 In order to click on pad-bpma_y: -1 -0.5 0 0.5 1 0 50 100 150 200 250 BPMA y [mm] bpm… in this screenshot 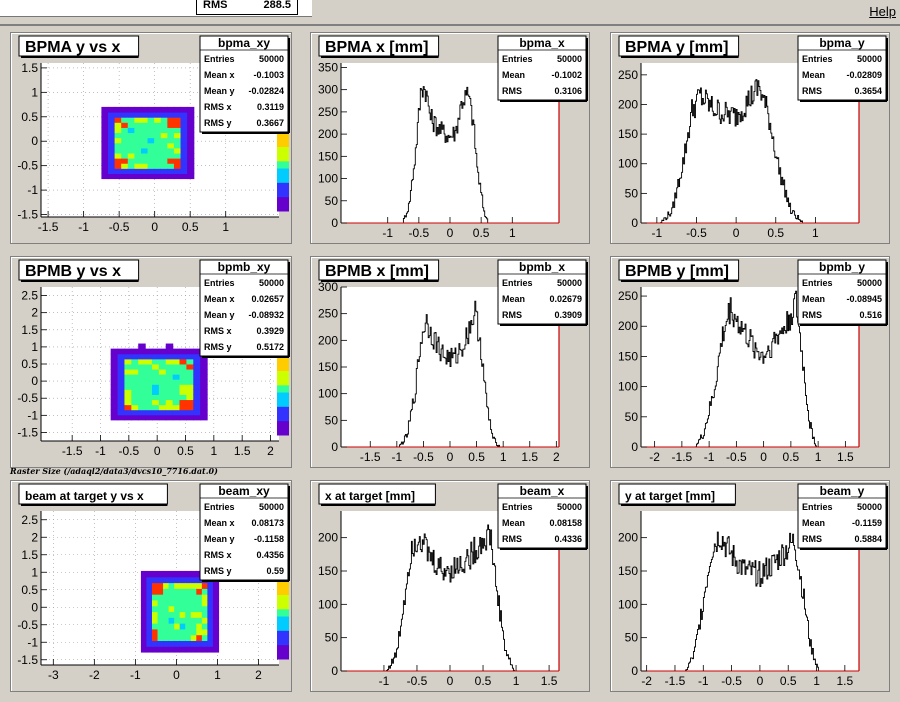, I will do `click(750, 138)`.